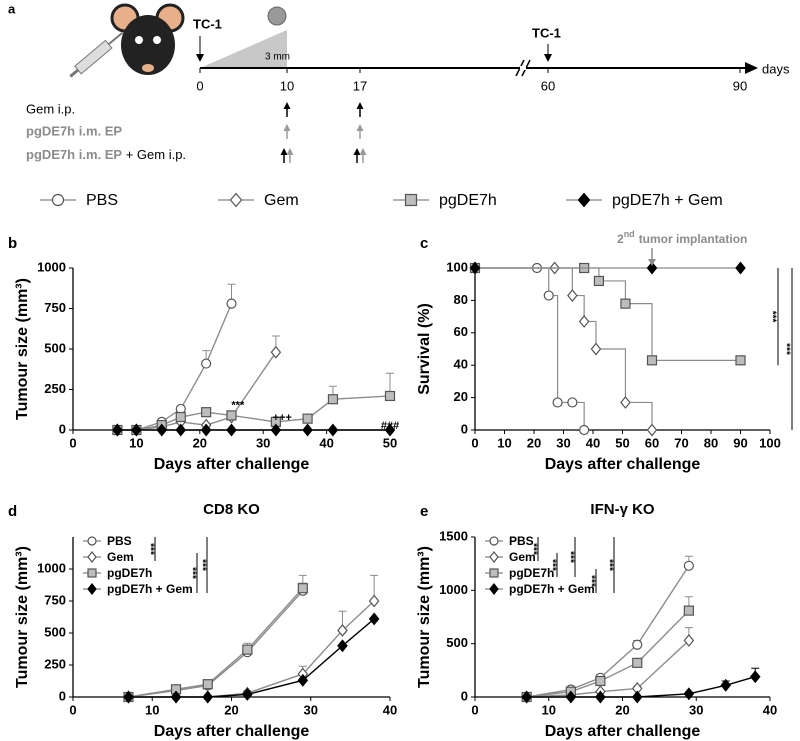 Image resolution: width=800 pixels, height=741 pixels. What do you see at coordinates (629, 234) in the screenshot?
I see `annotation-part: nd` at bounding box center [629, 234].